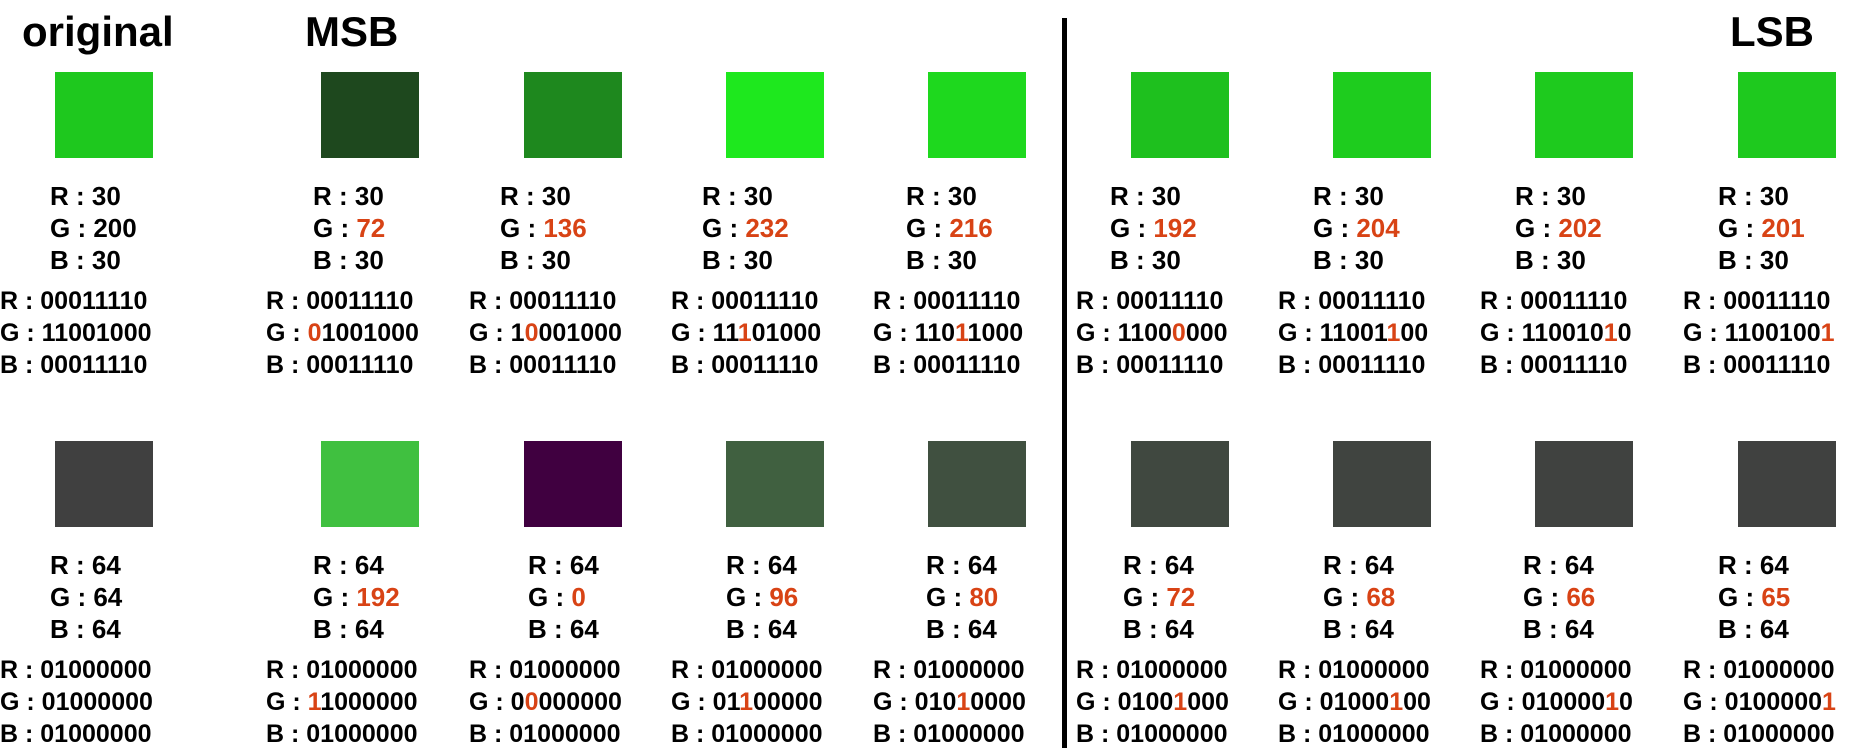 This screenshot has width=1853, height=750. I want to click on b-binary-line: B : 01000000, so click(76, 734).